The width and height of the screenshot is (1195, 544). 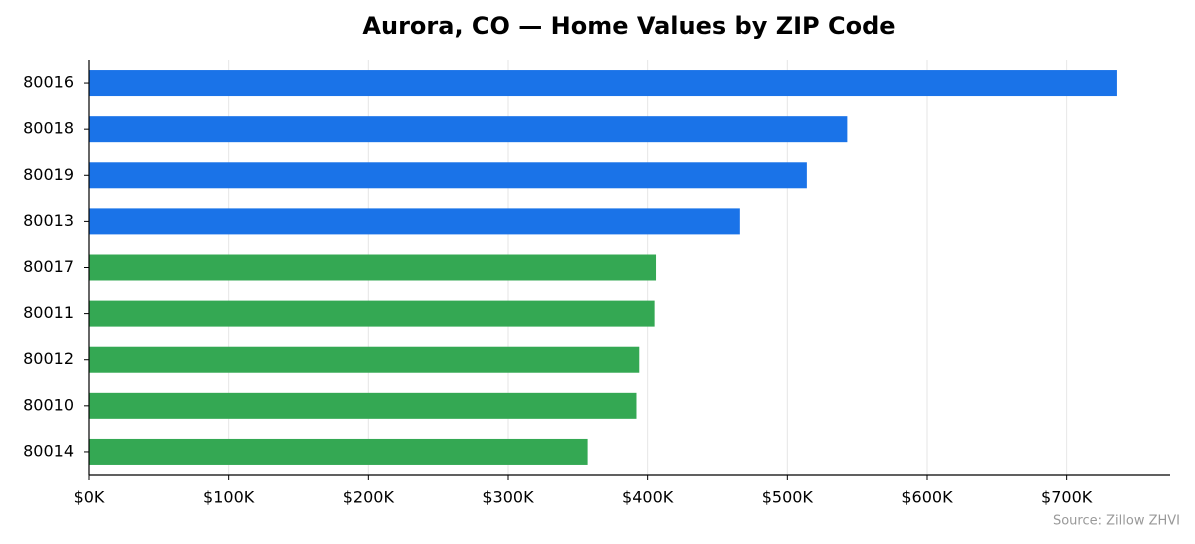 I want to click on x-tick-label: $100K, so click(x=229, y=497).